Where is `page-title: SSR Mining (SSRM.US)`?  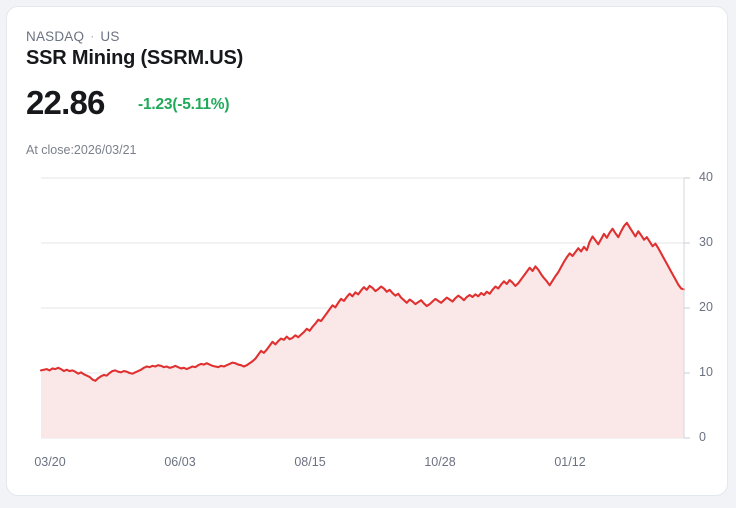
page-title: SSR Mining (SSRM.US) is located at coordinates (135, 58).